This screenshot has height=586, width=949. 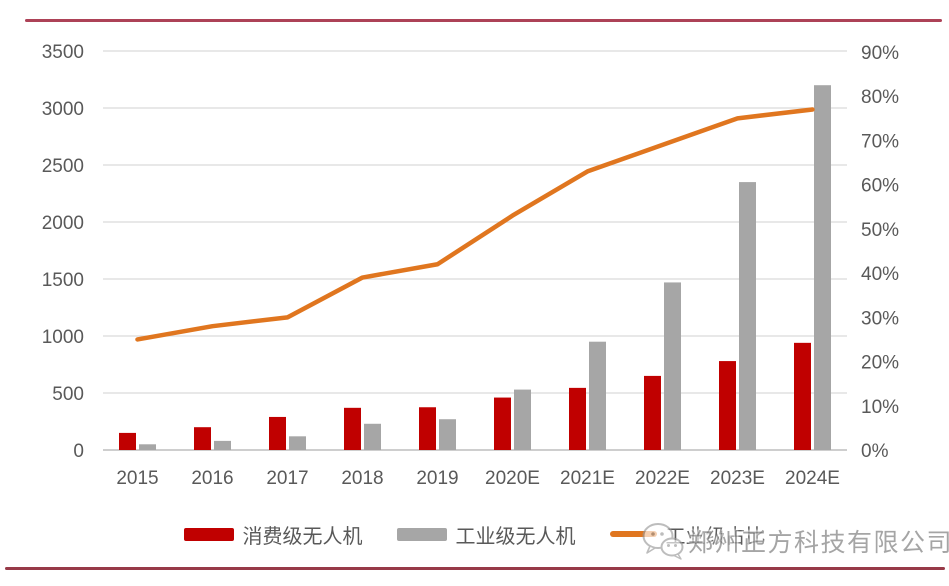 What do you see at coordinates (297, 443) in the screenshot?
I see `bar-industrial-2017` at bounding box center [297, 443].